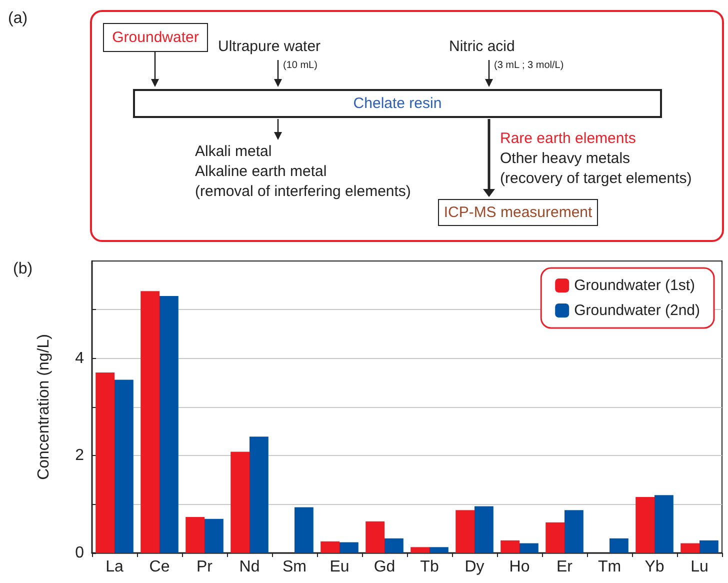 This screenshot has width=728, height=583. Describe the element at coordinates (23, 269) in the screenshot. I see `chart-title: (b)` at that location.